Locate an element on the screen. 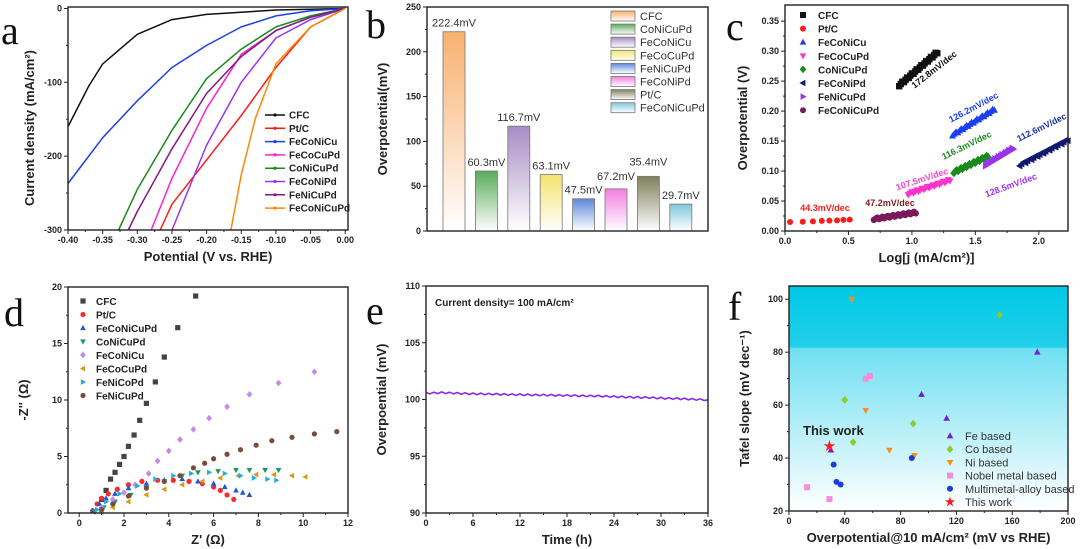 This screenshot has height=549, width=1080. bar-FeNiCuPd is located at coordinates (583, 215).